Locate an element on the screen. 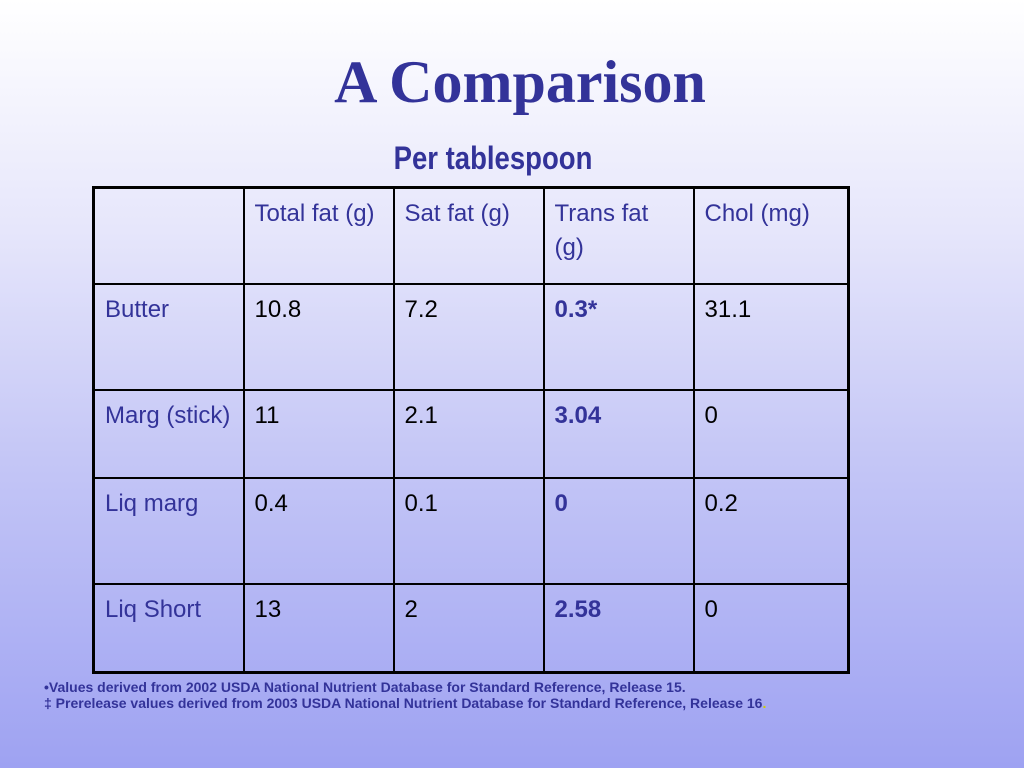 Image resolution: width=1024 pixels, height=768 pixels. slide-subtitle: Per tablespoon is located at coordinates (493, 158).